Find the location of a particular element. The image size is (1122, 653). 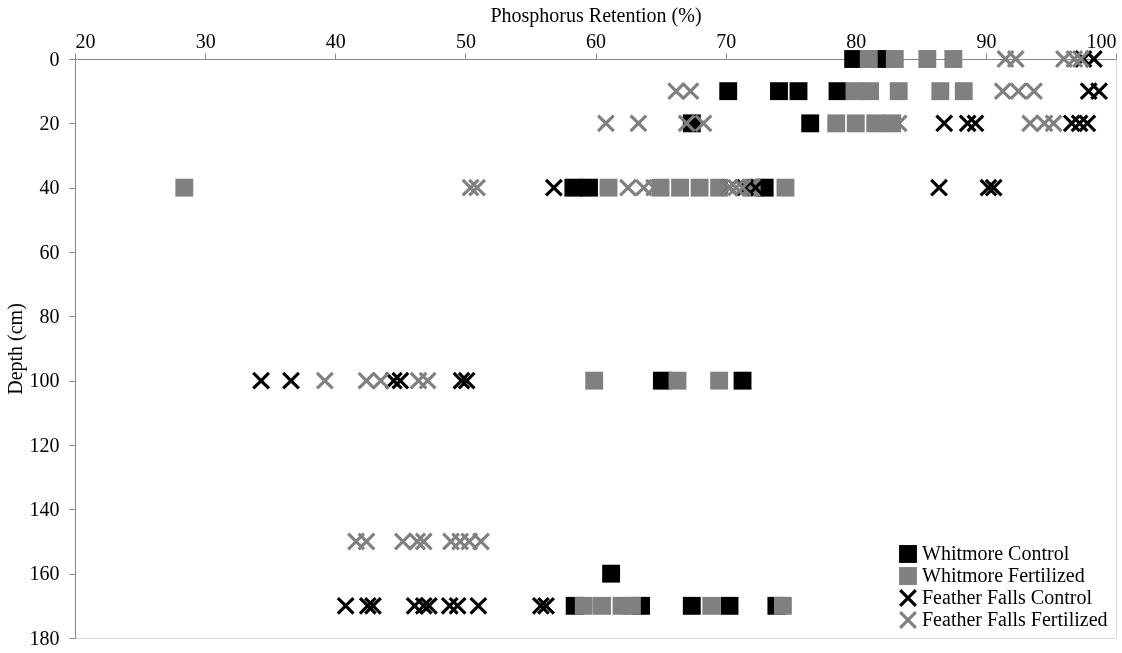

y-tick-label: 180 is located at coordinates (44, 637).